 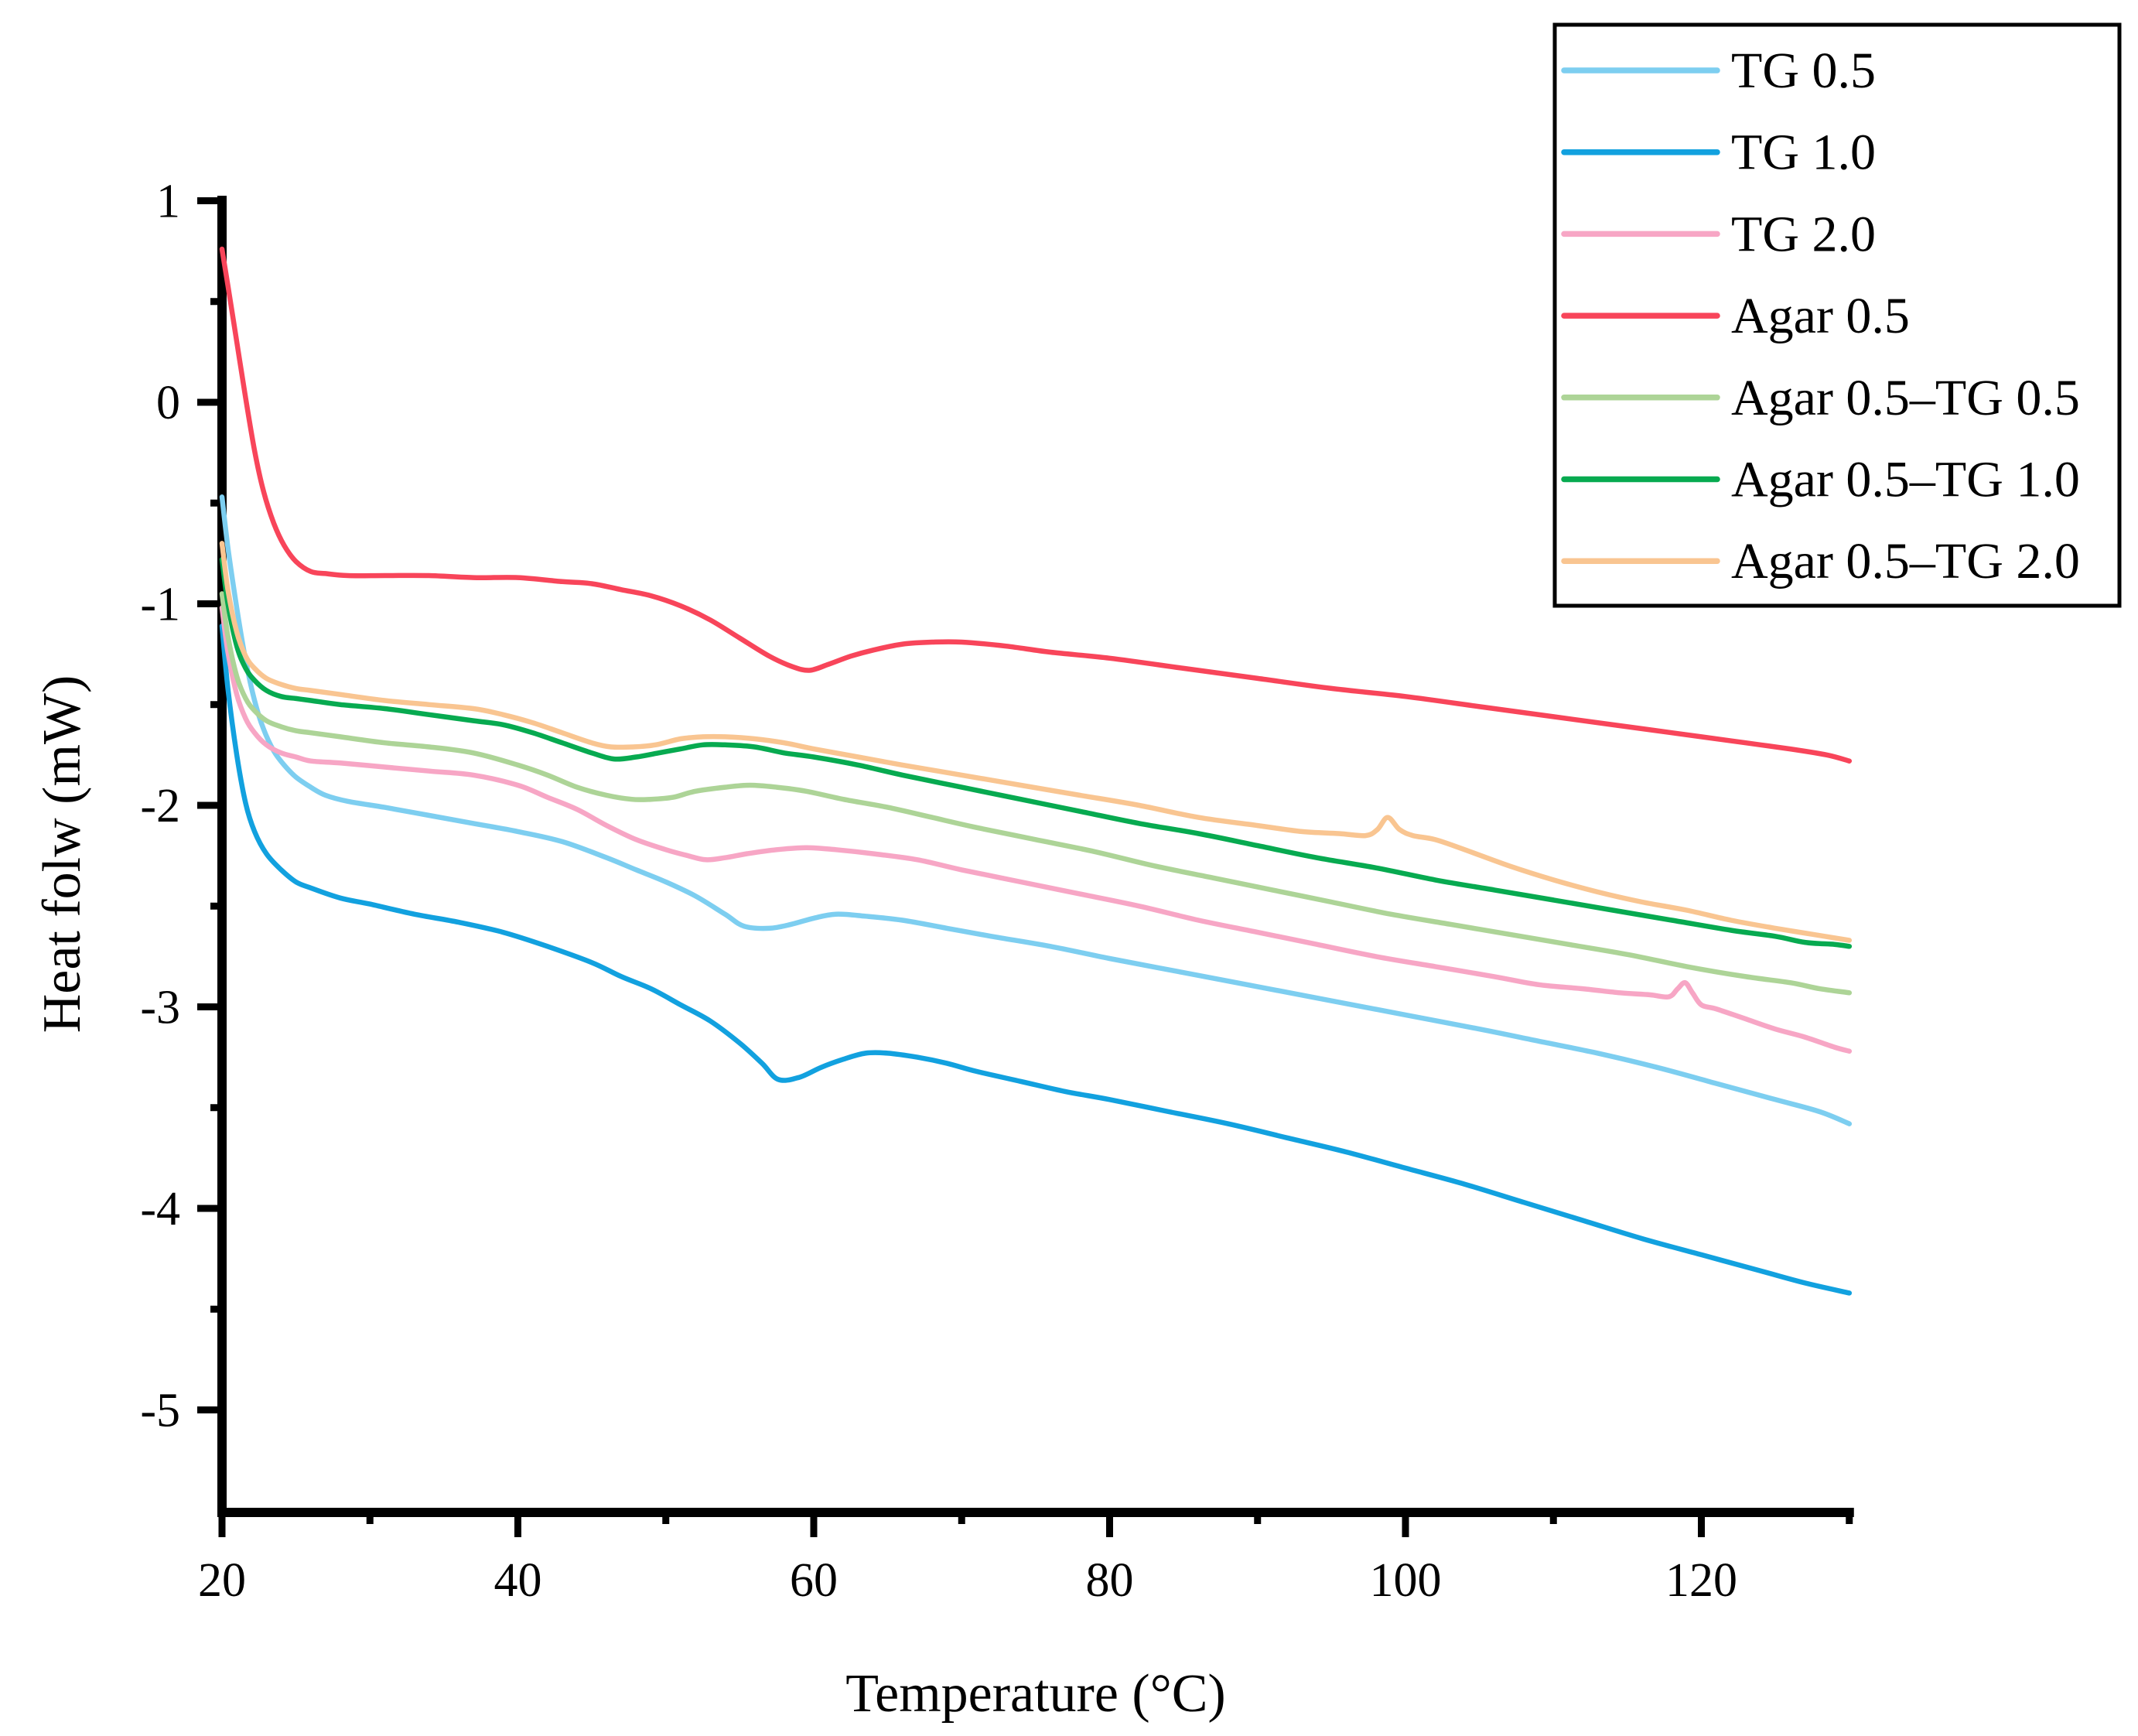 I want to click on y-axis-title: Heat folw (mW), so click(x=62, y=854).